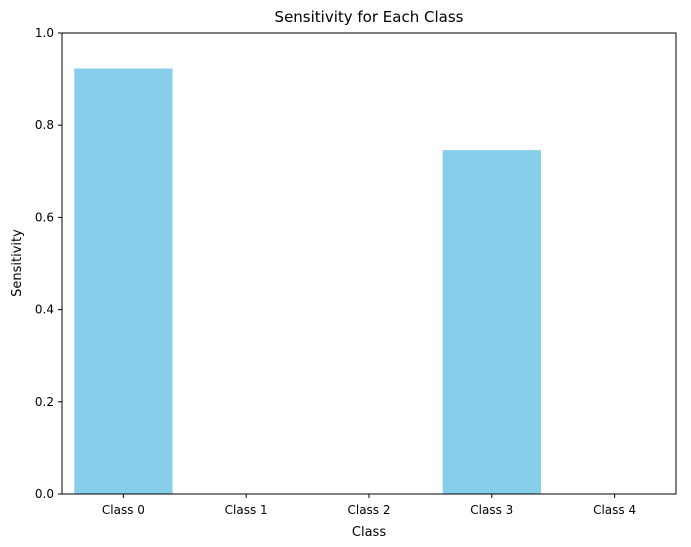  Describe the element at coordinates (44, 33) in the screenshot. I see `y-tick-label: 1.0` at that location.